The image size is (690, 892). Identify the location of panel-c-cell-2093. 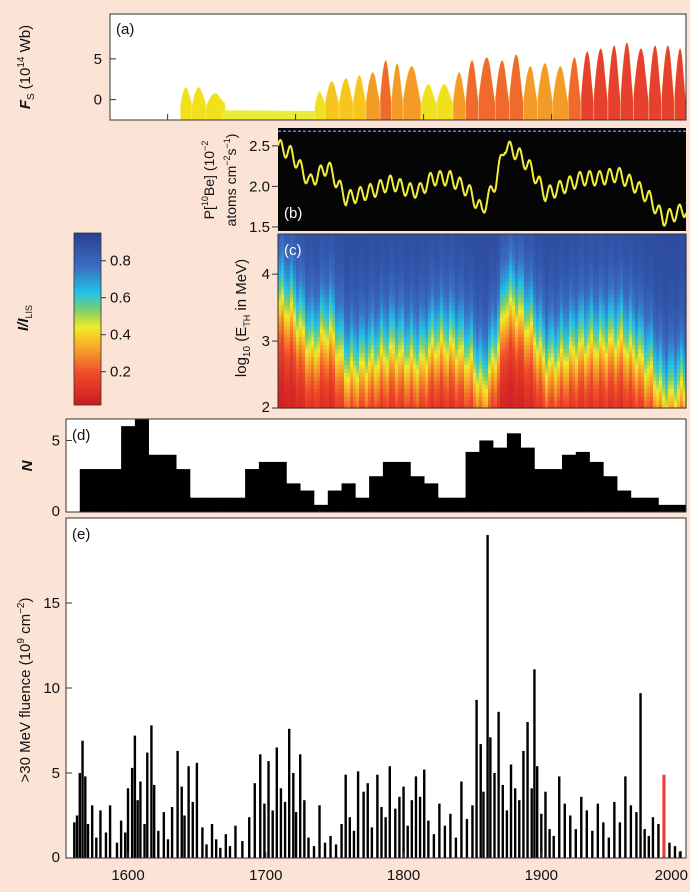
(421, 307).